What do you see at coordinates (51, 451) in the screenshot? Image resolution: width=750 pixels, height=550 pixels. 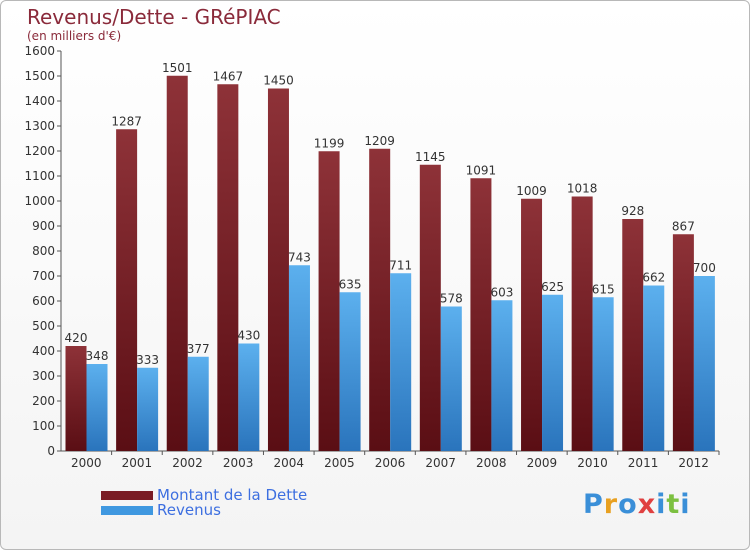 I see `y-tick-label: 0` at bounding box center [51, 451].